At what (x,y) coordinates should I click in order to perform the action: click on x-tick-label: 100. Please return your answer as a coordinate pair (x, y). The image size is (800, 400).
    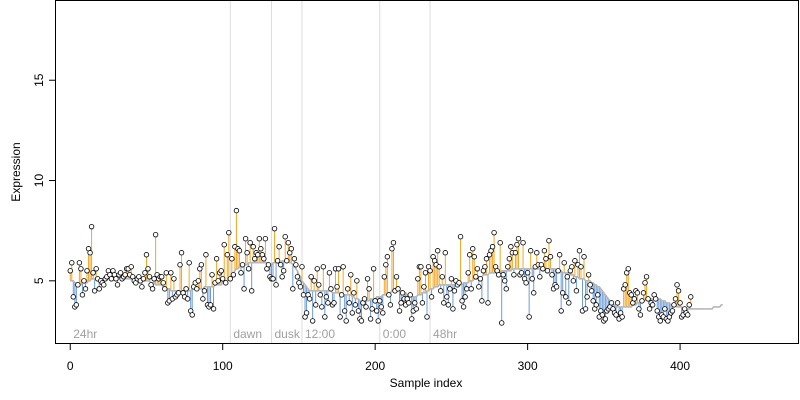
    Looking at the image, I should click on (223, 366).